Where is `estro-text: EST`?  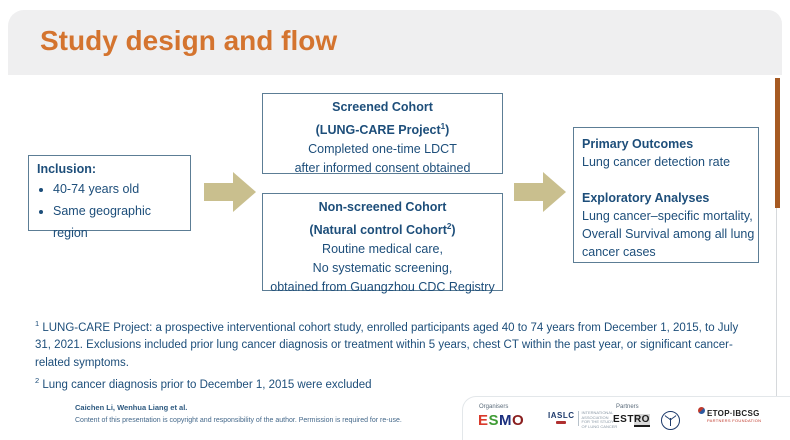
estro-text: EST is located at coordinates (623, 419).